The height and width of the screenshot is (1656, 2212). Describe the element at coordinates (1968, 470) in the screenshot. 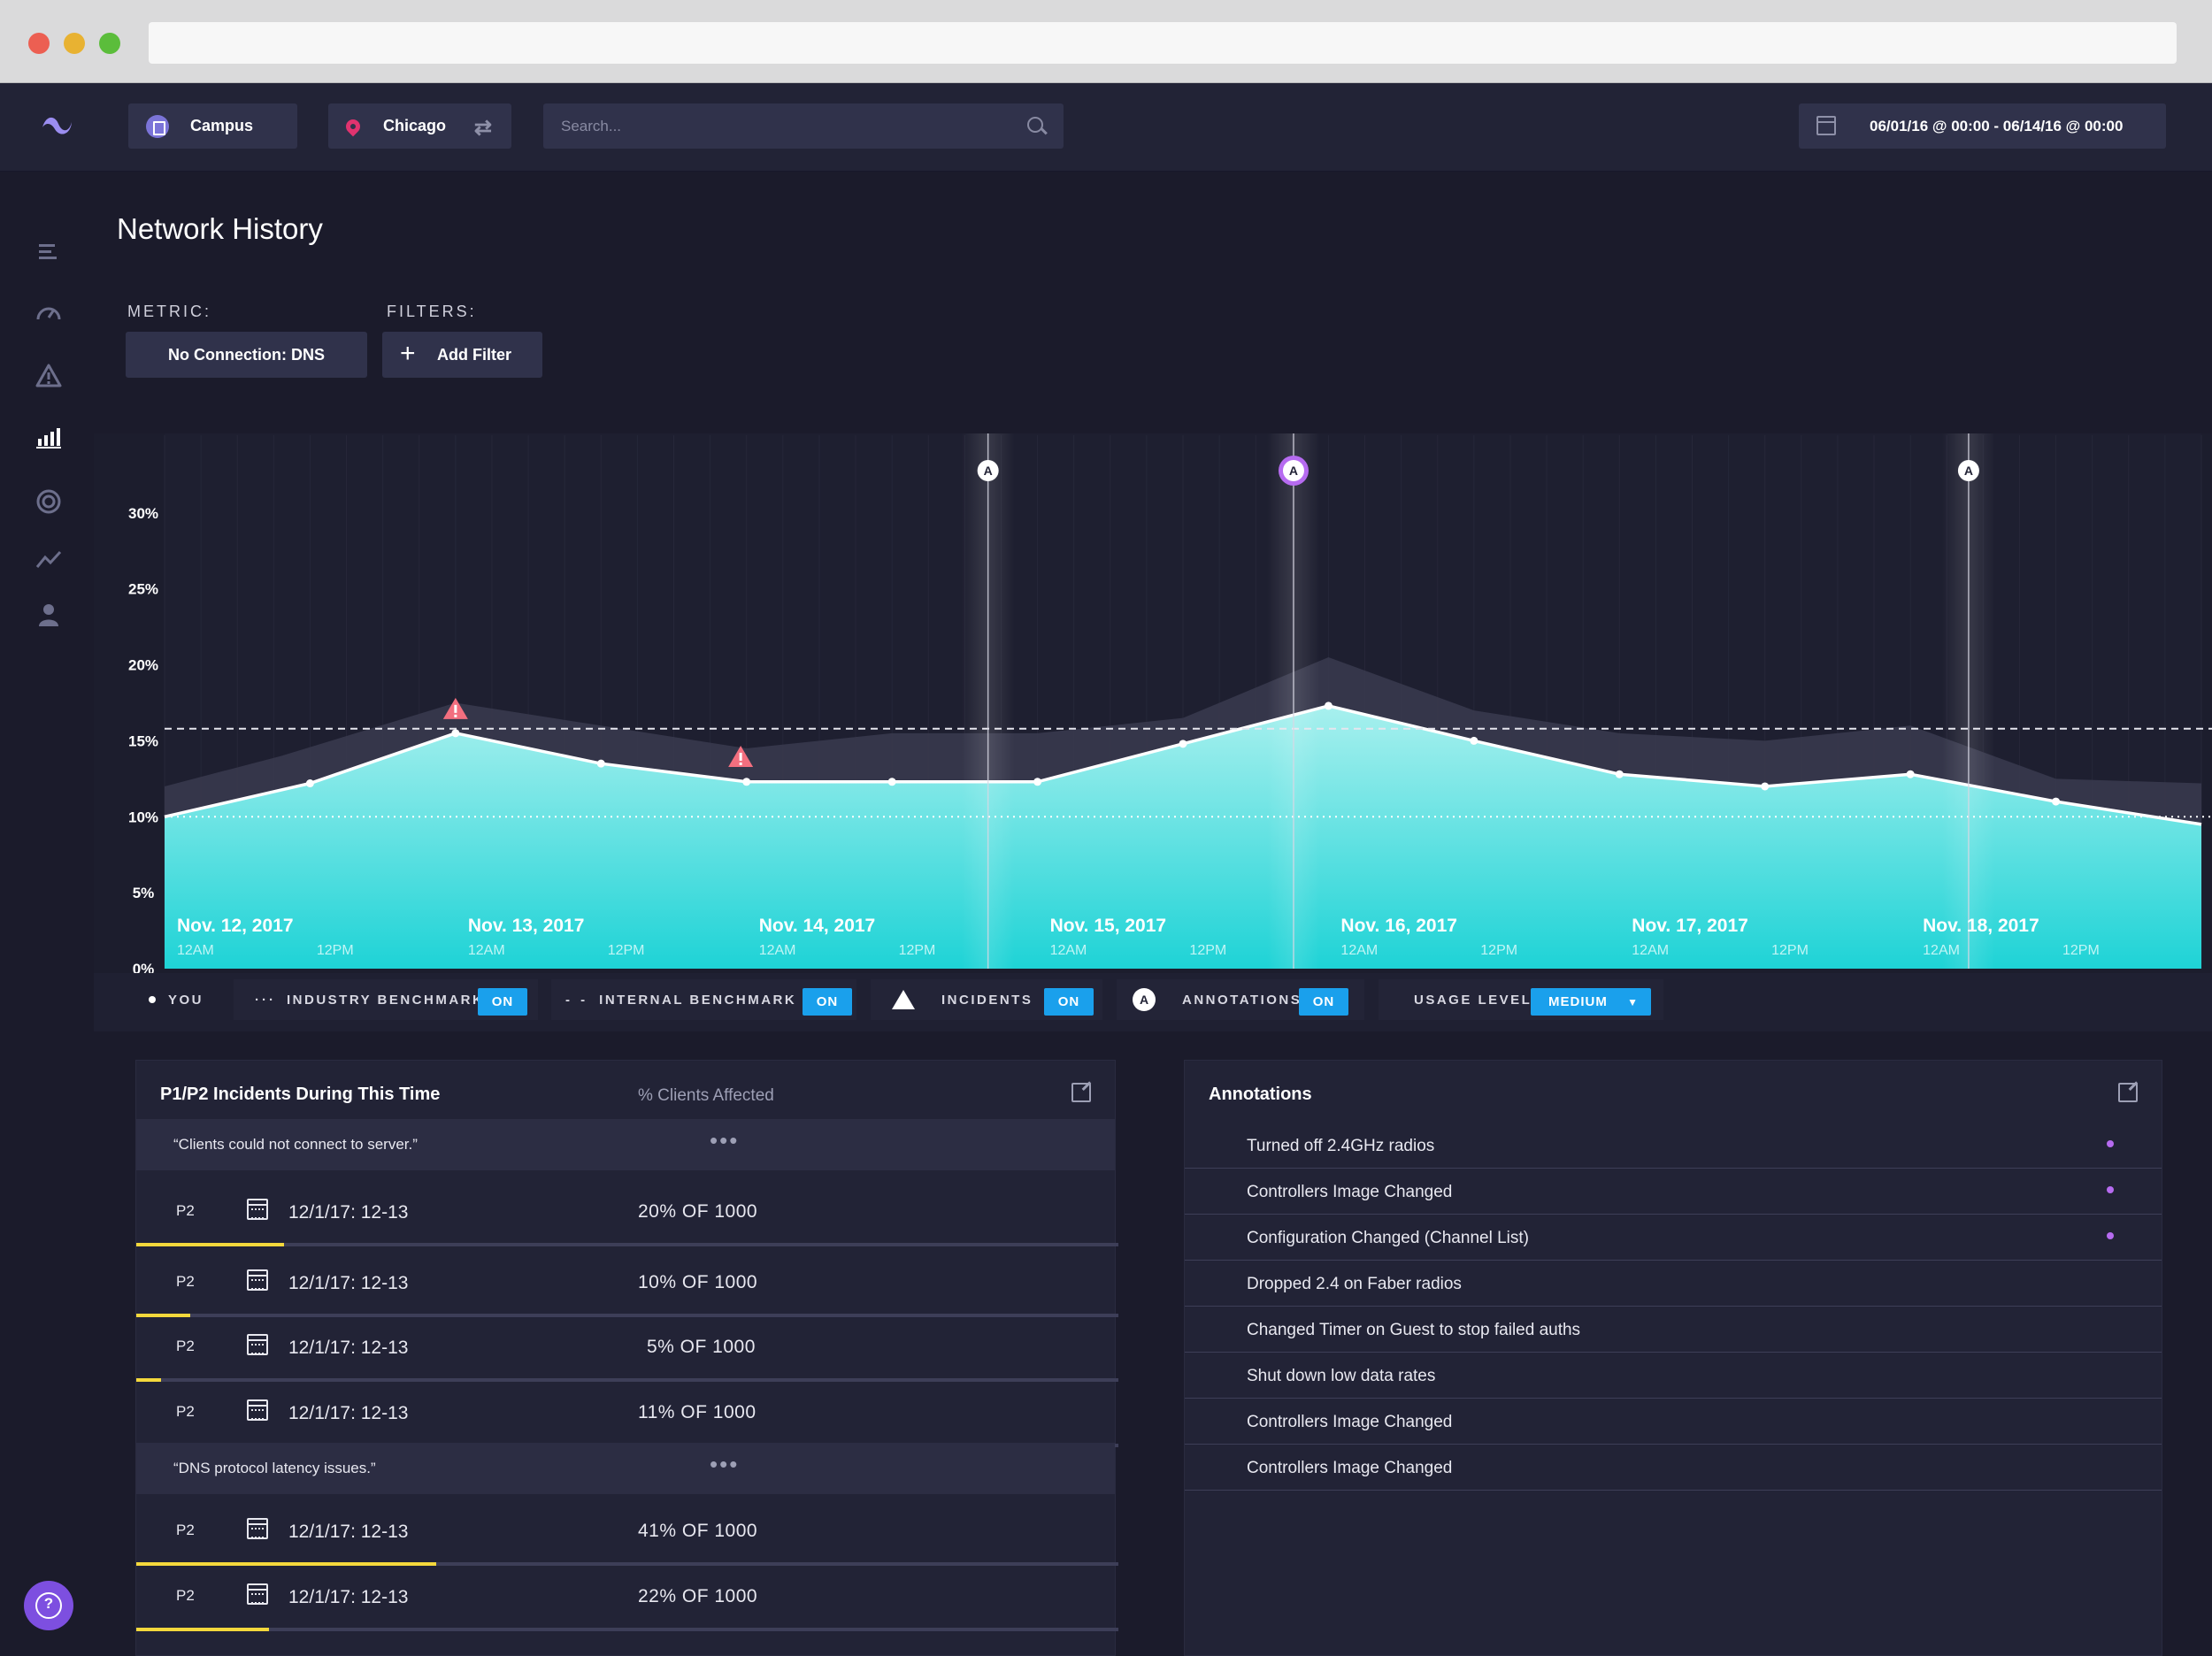

I see `annotation-marker` at that location.